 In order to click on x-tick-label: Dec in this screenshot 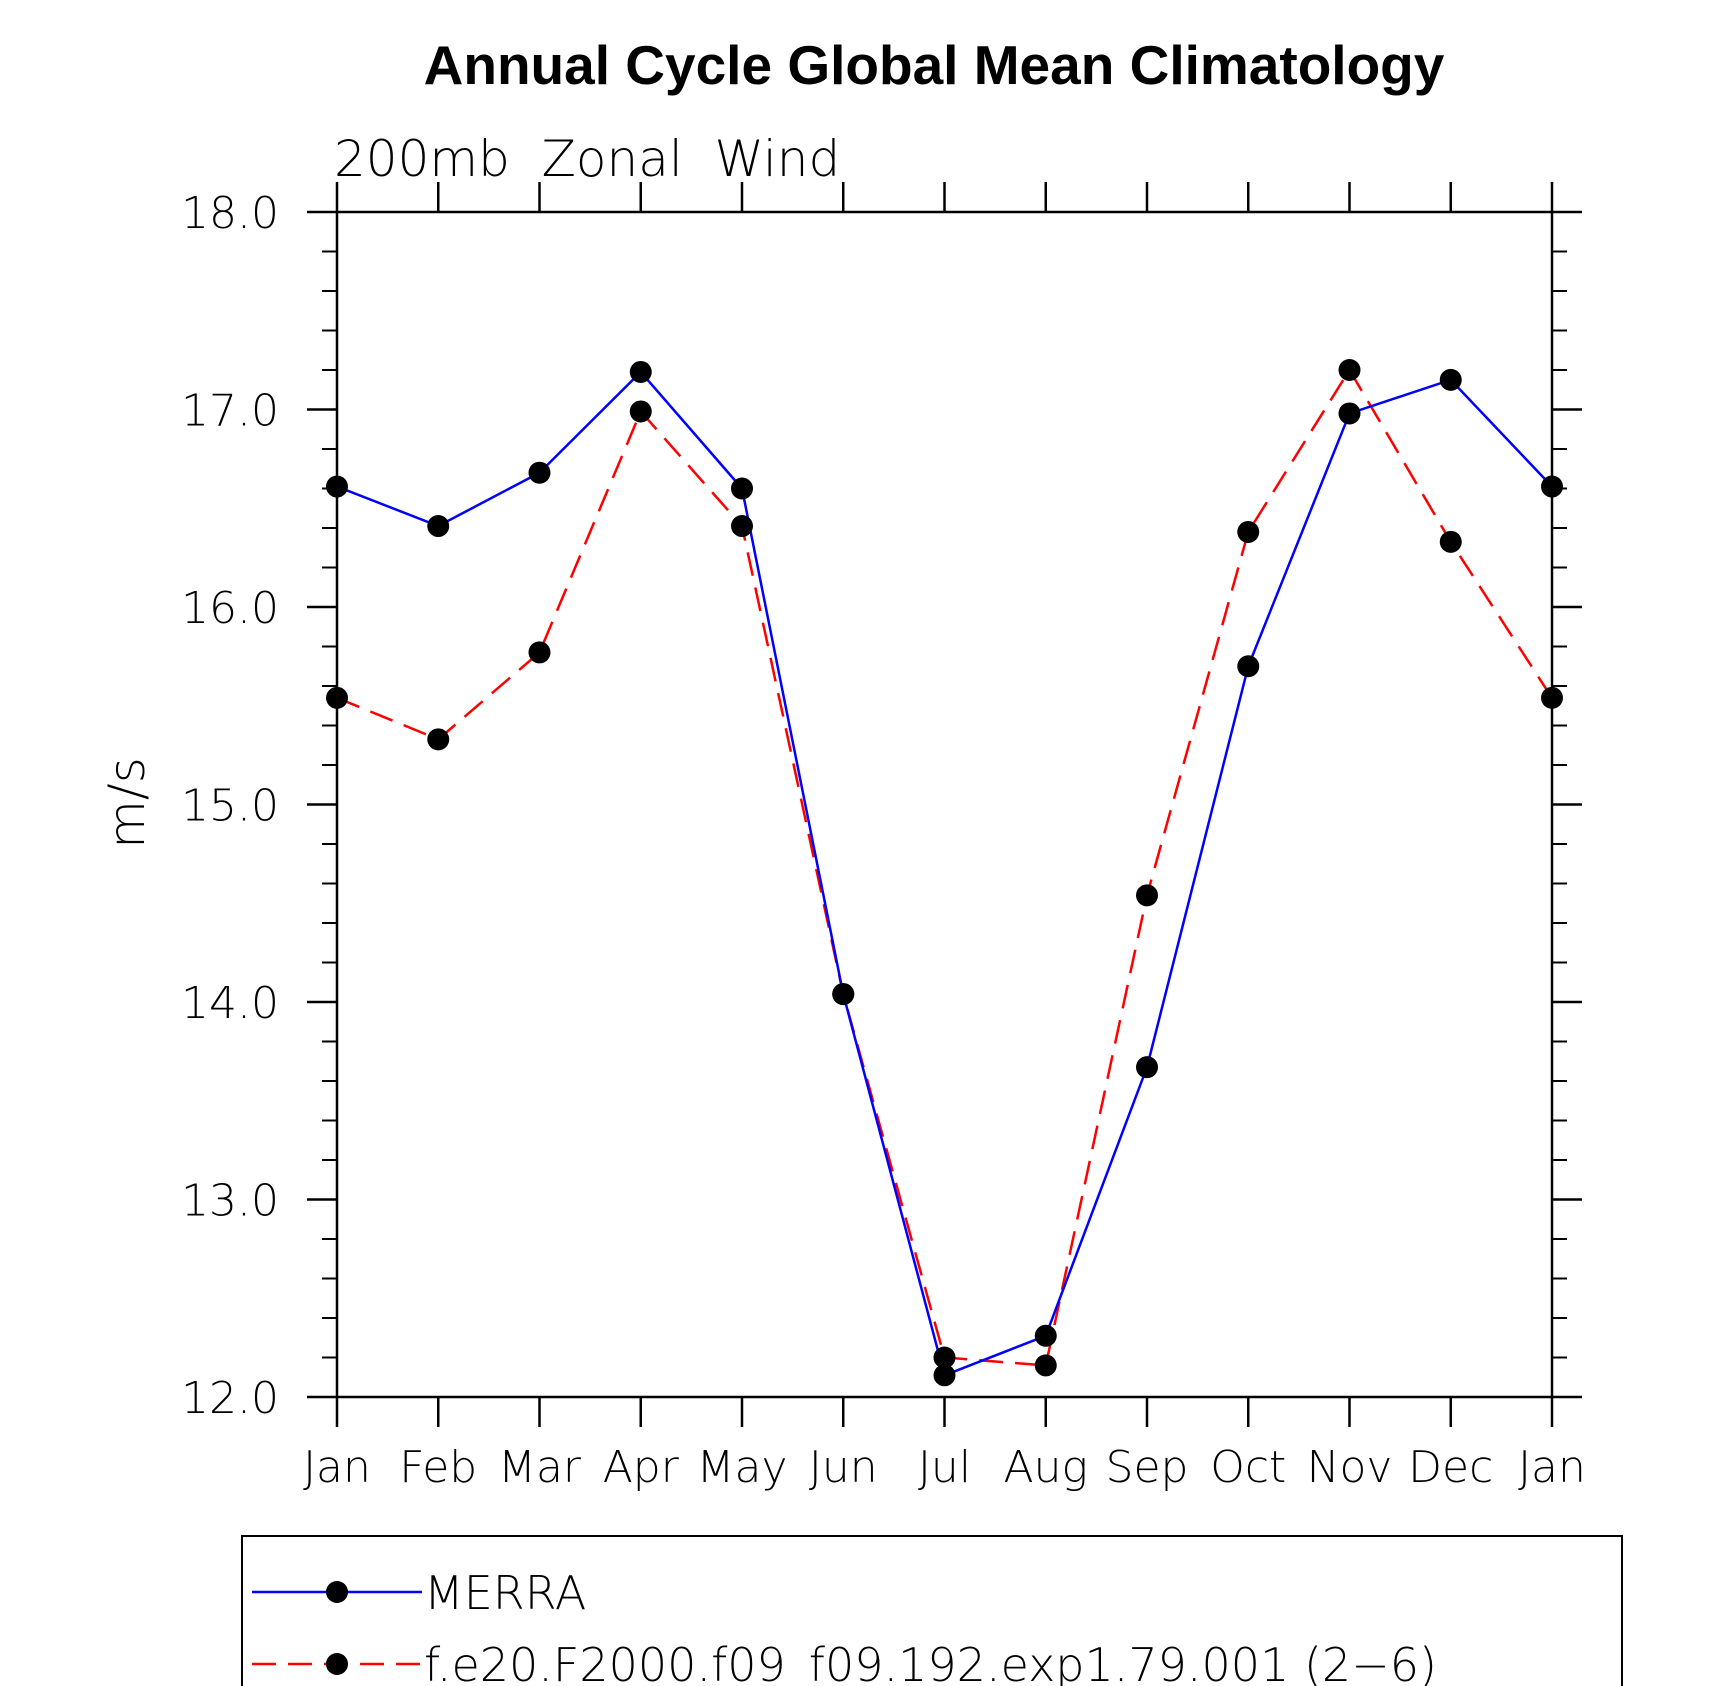, I will do `click(1450, 1467)`.